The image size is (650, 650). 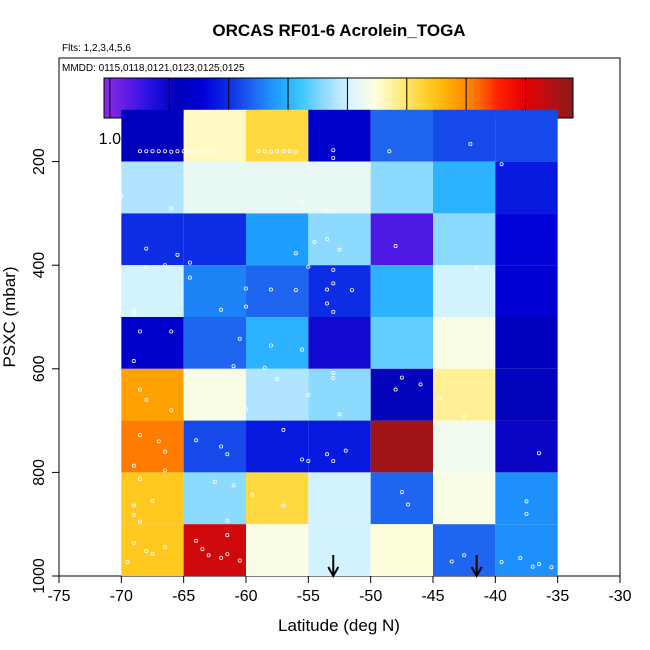 I want to click on latitude-arrow-head, so click(x=333, y=572).